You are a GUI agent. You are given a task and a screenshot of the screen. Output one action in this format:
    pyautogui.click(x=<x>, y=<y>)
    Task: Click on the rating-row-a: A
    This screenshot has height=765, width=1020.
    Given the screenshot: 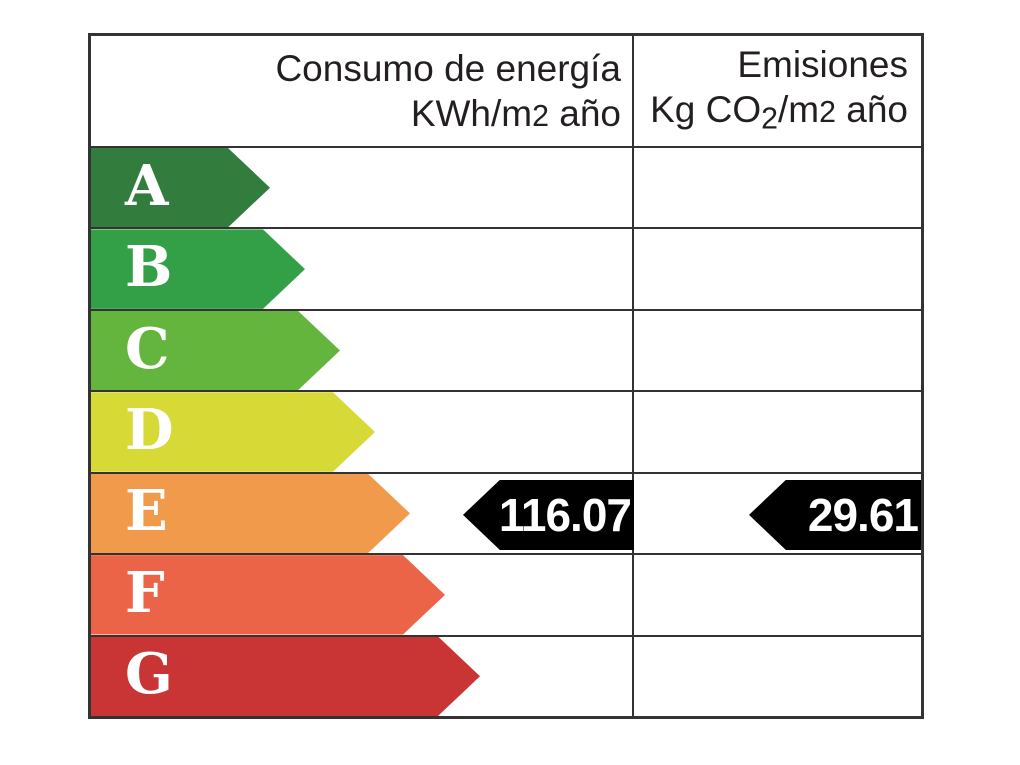 What is the action you would take?
    pyautogui.click(x=506, y=189)
    